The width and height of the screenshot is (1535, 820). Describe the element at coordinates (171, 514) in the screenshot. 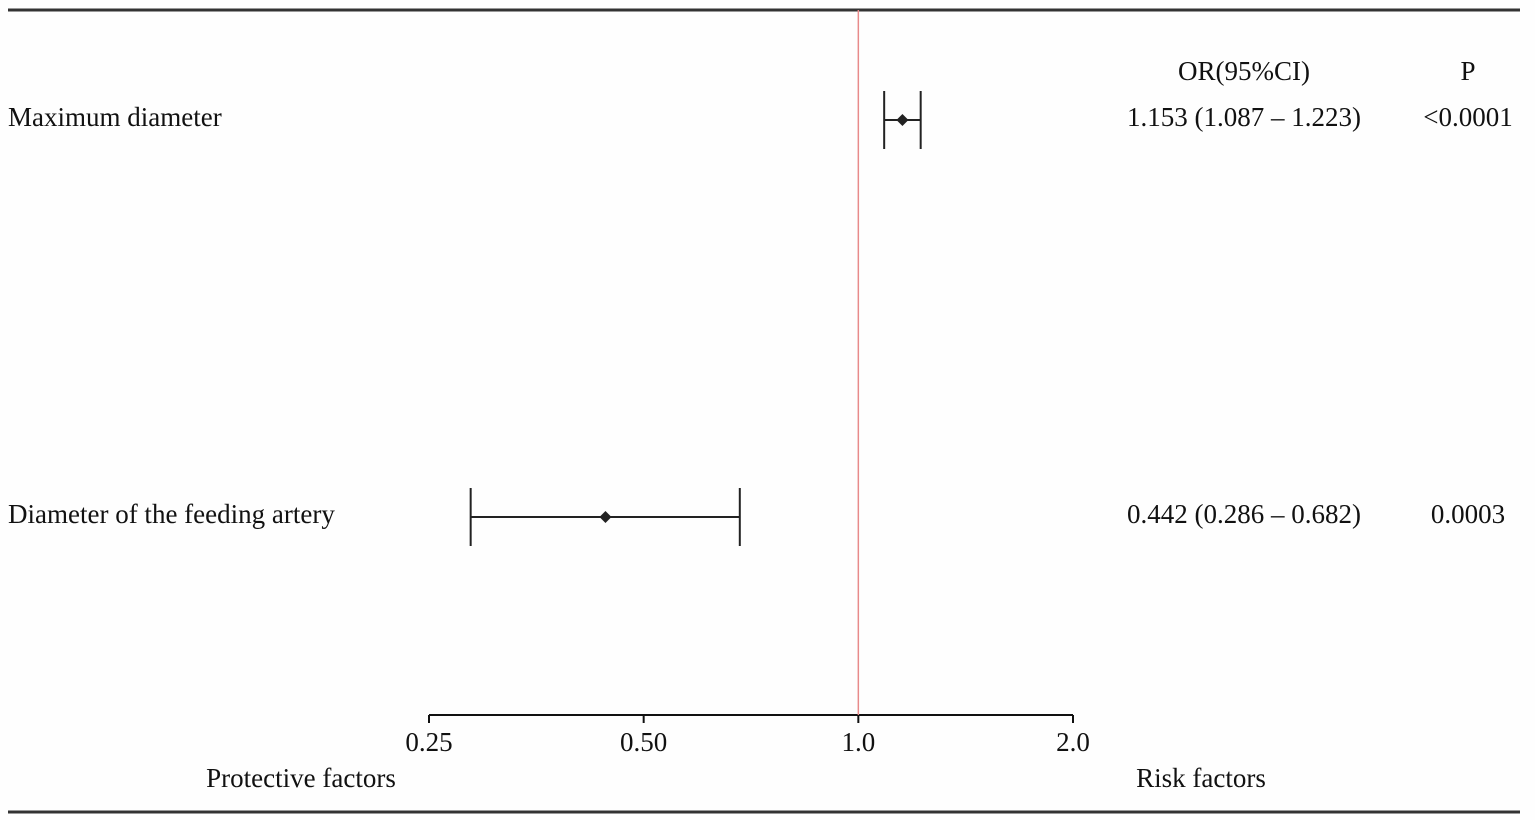

I see `row-label: Diameter of the feeding artery` at that location.